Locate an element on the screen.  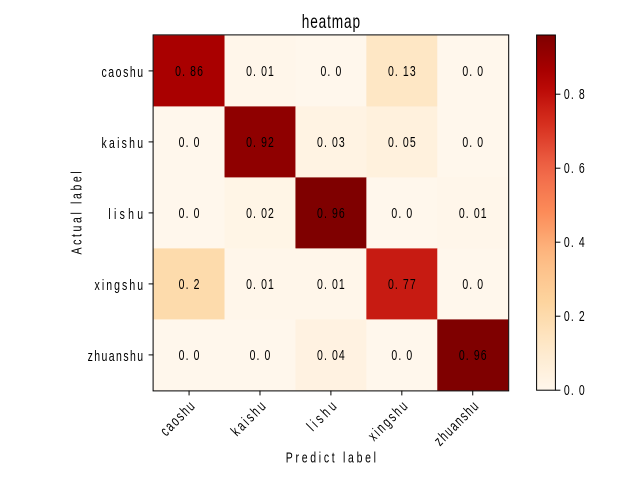
svg-text: 0. 6 is located at coordinates (574, 167).